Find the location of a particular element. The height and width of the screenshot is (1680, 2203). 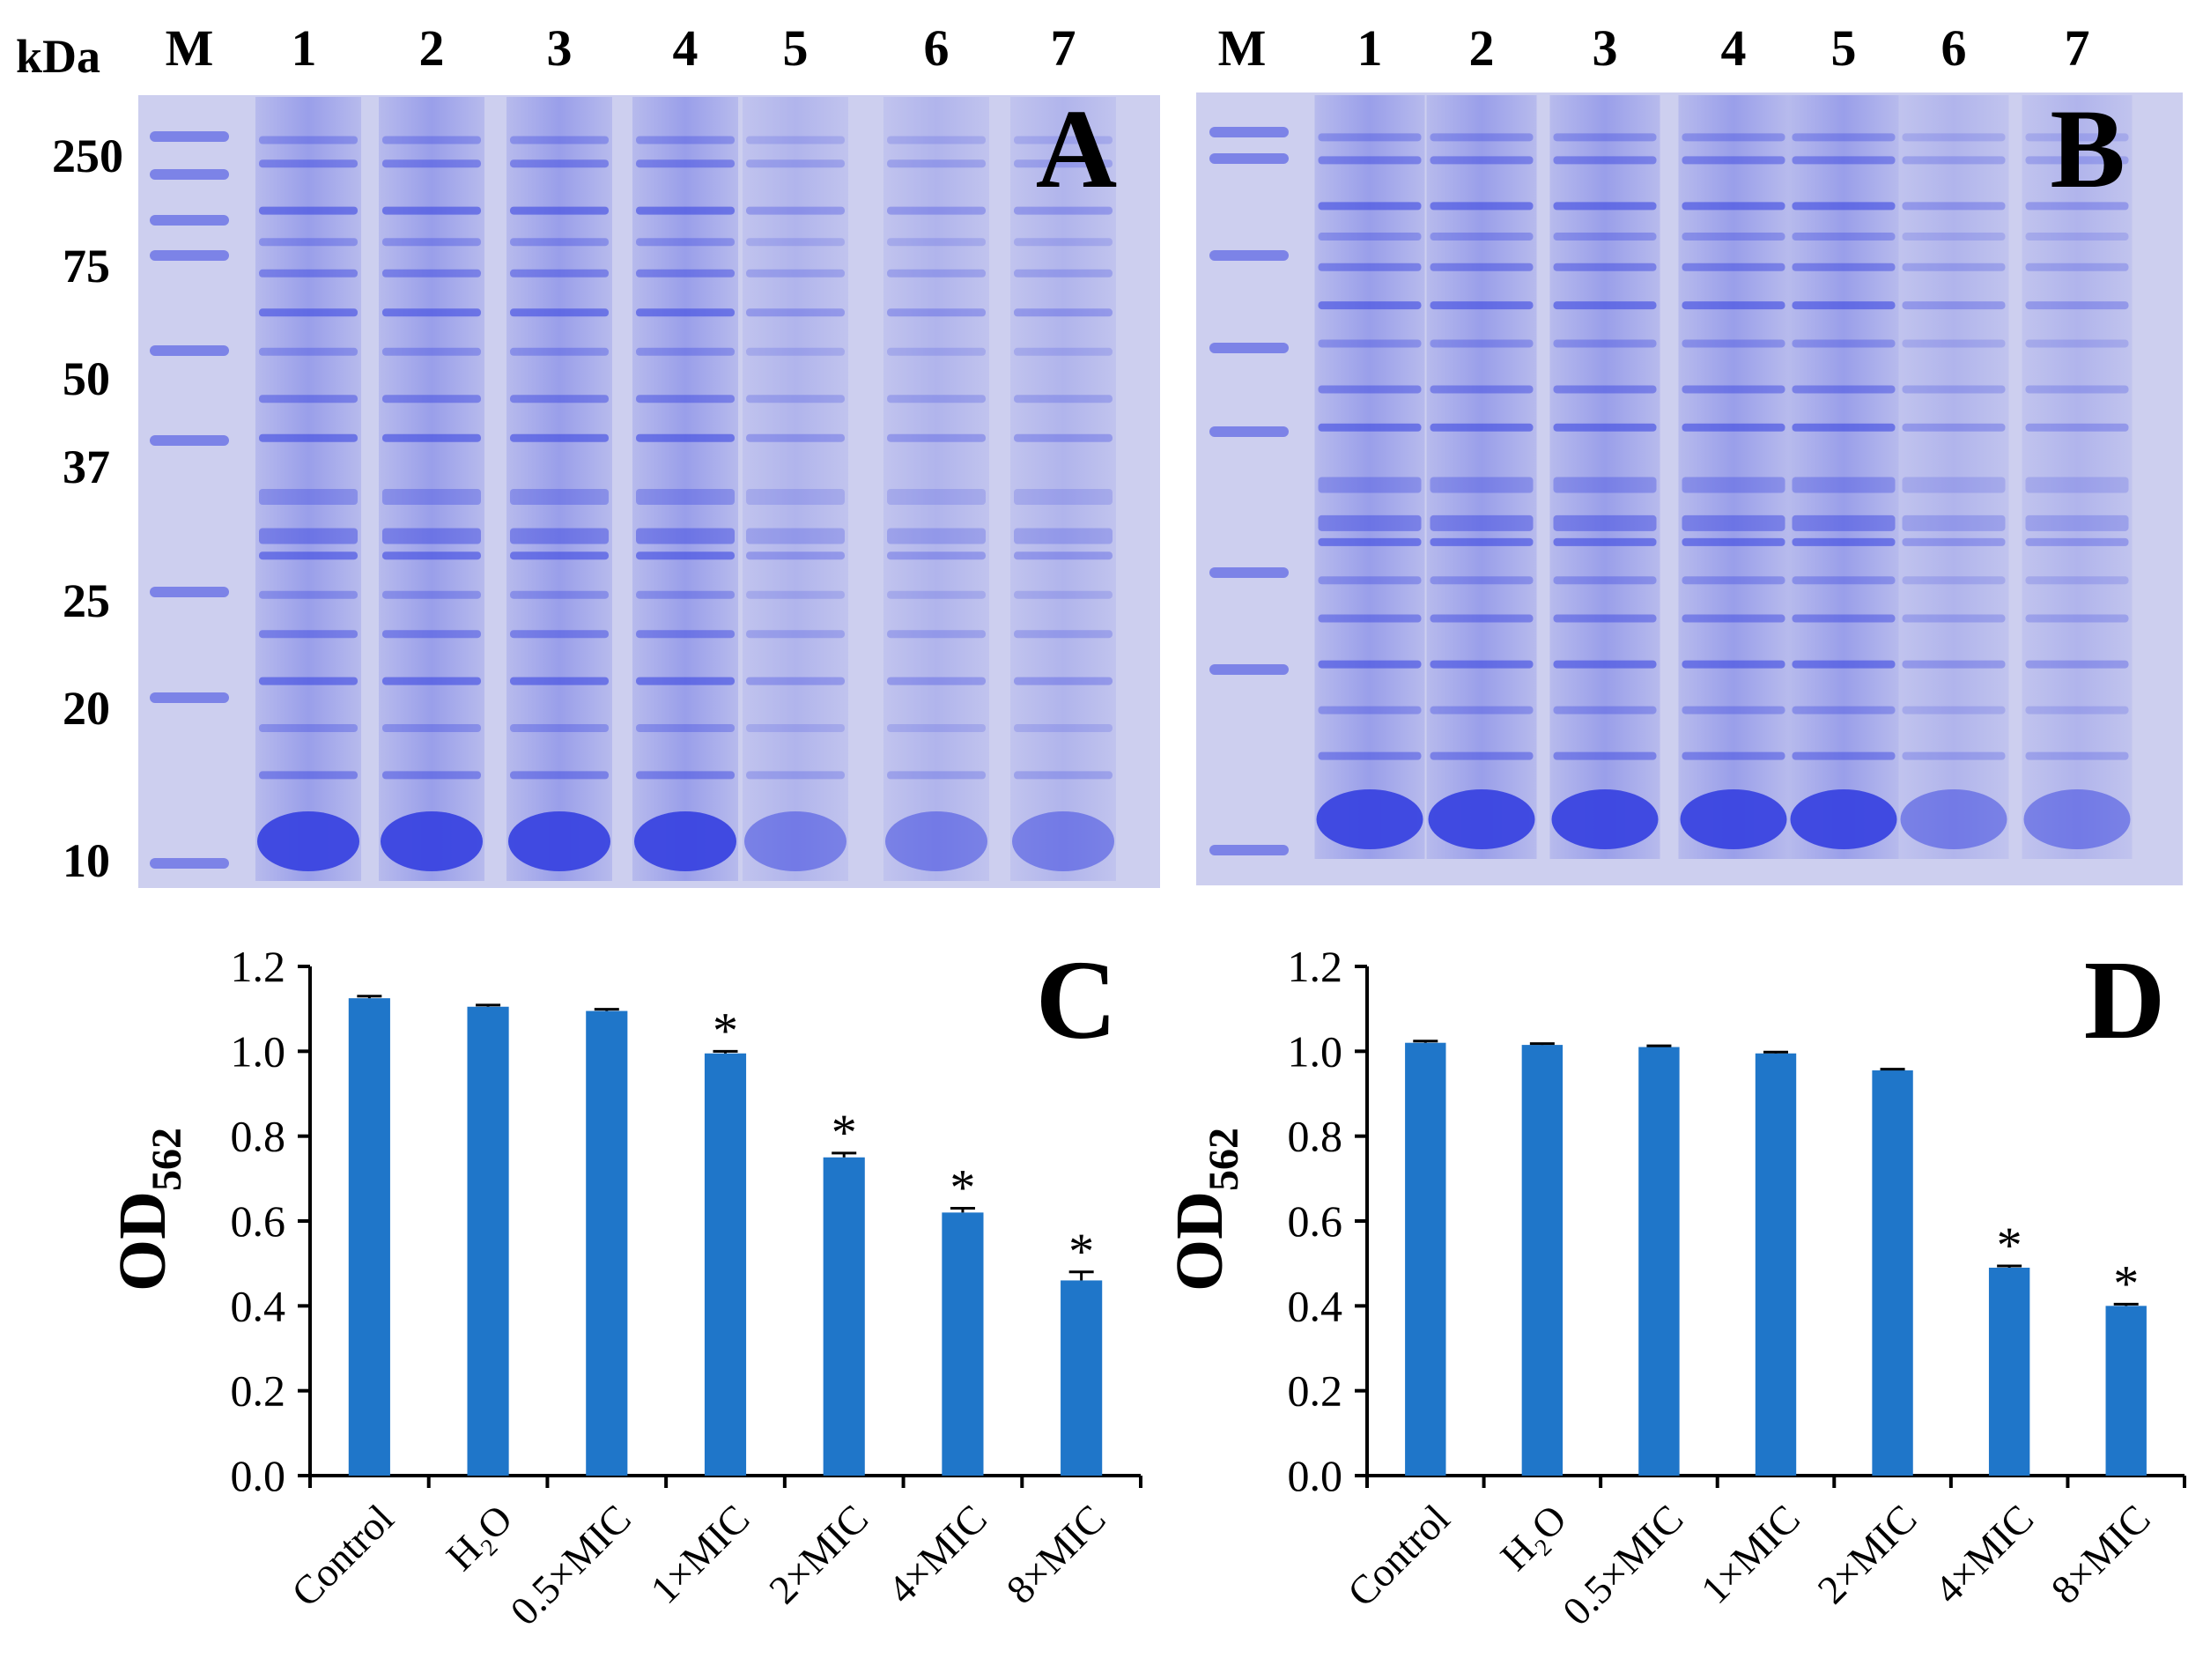

marker-size-label: 75 is located at coordinates (86, 266).